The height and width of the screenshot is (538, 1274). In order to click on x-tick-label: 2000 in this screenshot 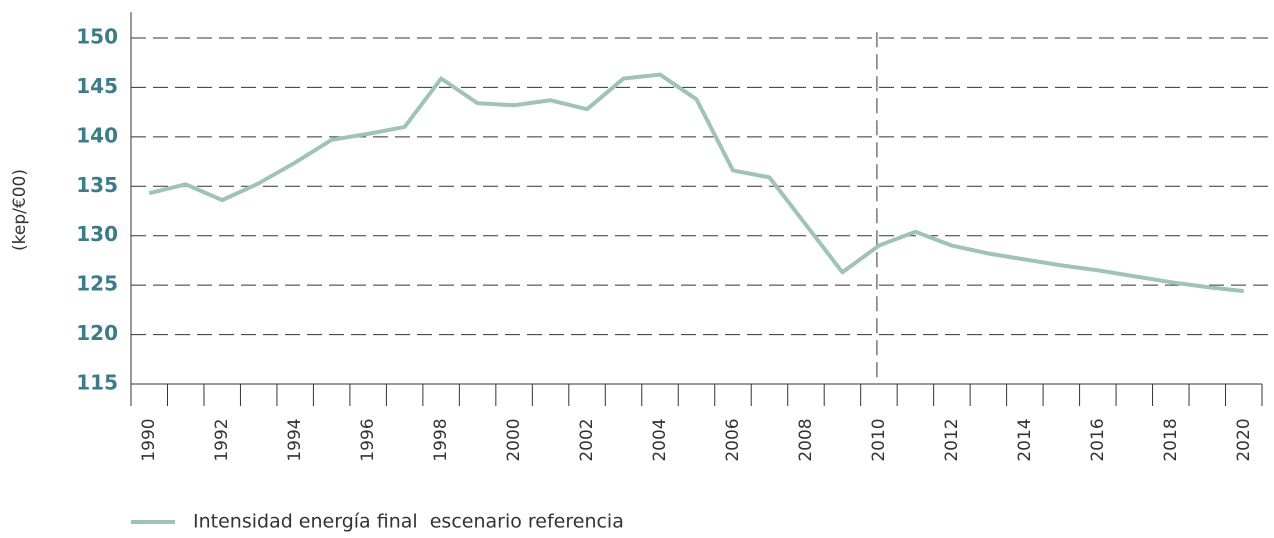, I will do `click(514, 439)`.